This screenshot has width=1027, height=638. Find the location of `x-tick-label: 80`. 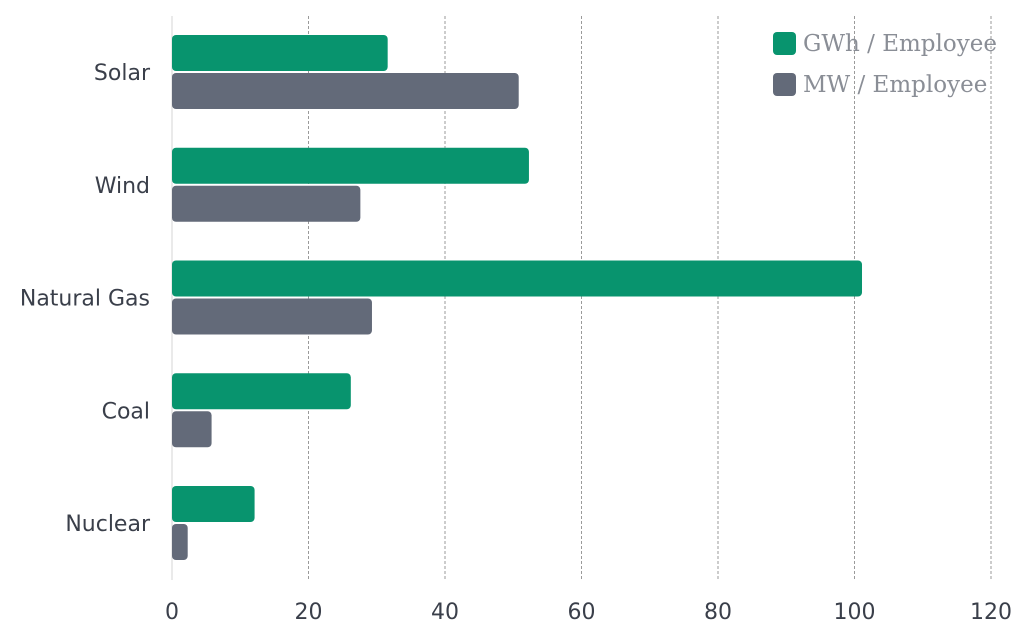

x-tick-label: 80 is located at coordinates (718, 612).